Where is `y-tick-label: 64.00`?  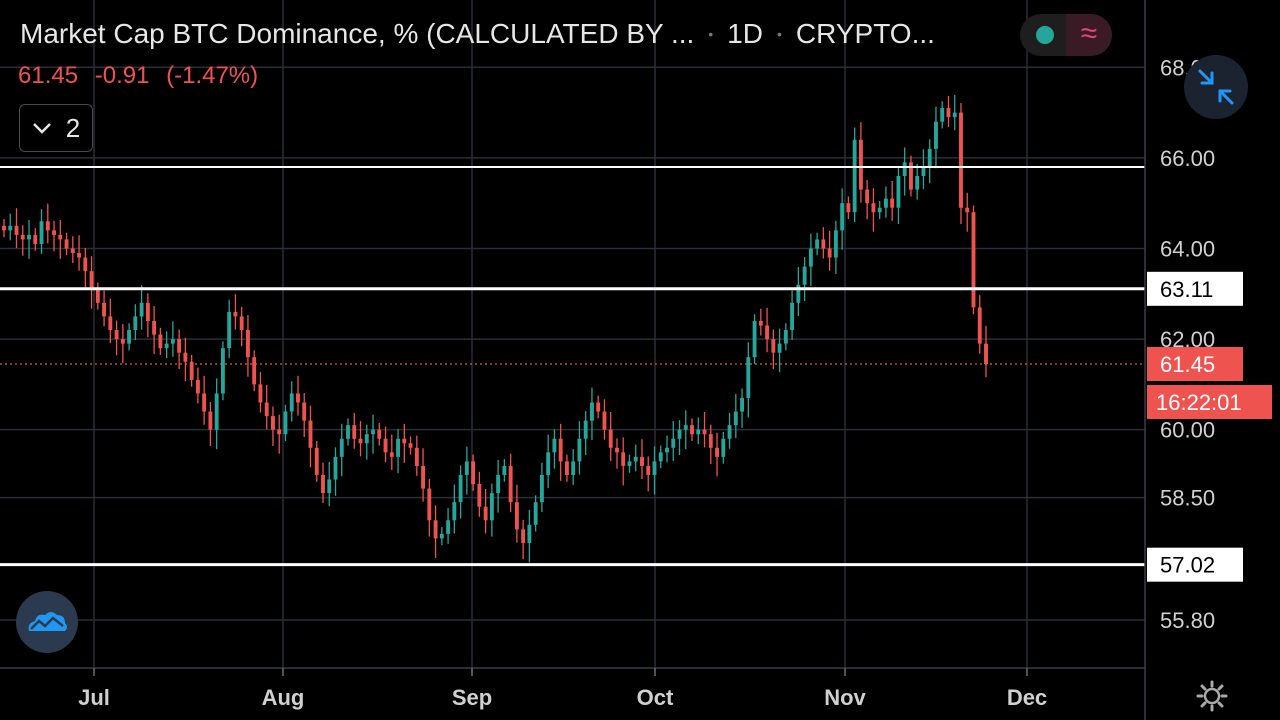
y-tick-label: 64.00 is located at coordinates (1187, 248).